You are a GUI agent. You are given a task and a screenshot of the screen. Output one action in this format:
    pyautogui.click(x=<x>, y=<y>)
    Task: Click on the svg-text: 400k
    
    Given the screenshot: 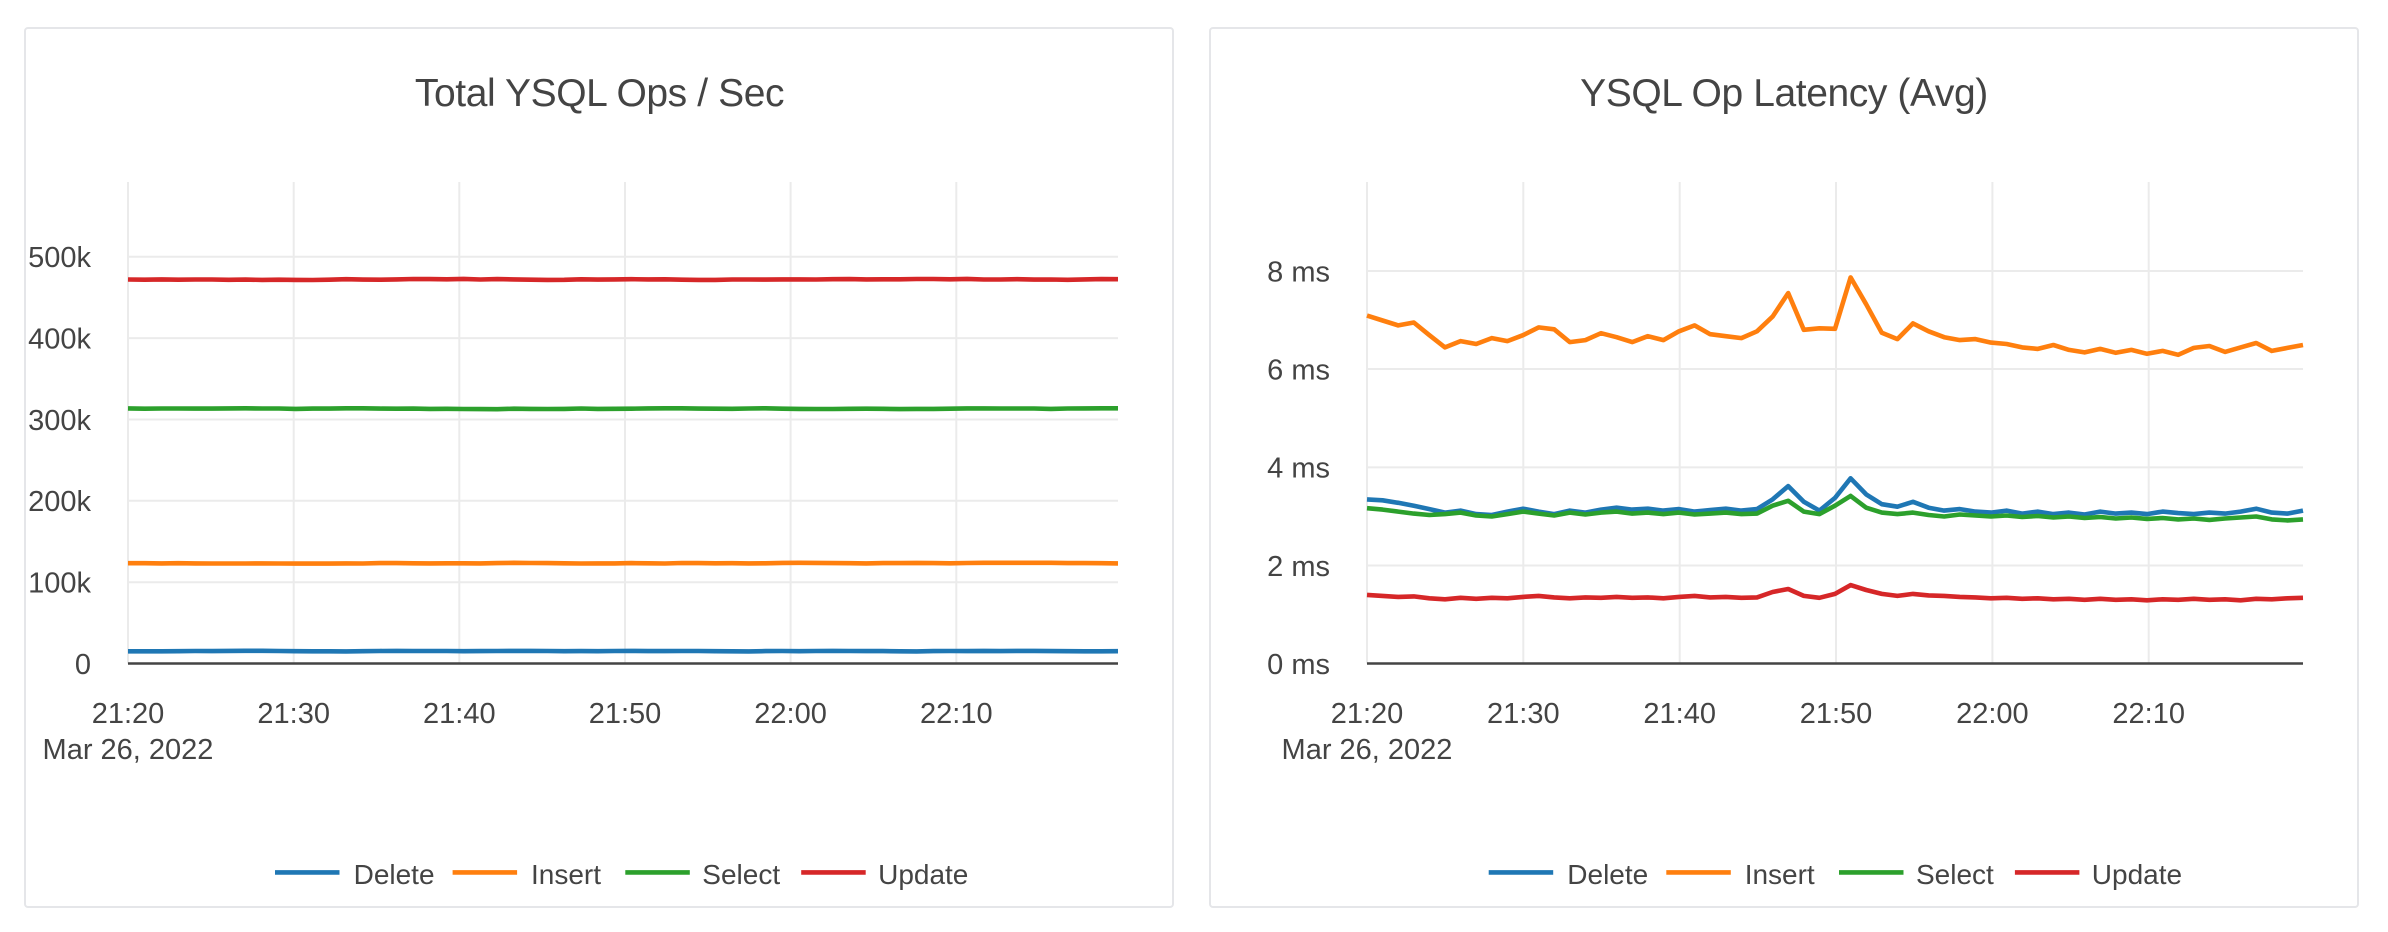 What is the action you would take?
    pyautogui.click(x=59, y=339)
    